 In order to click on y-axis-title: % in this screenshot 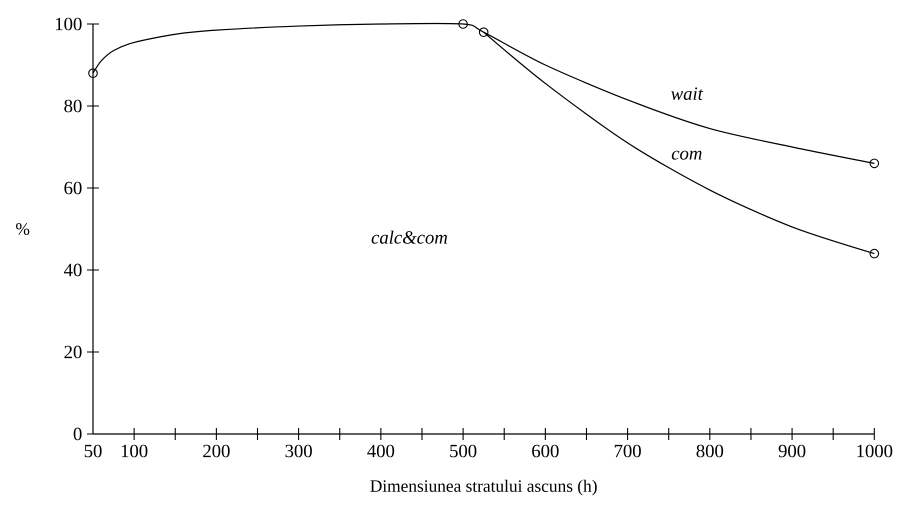, I will do `click(23, 229)`.